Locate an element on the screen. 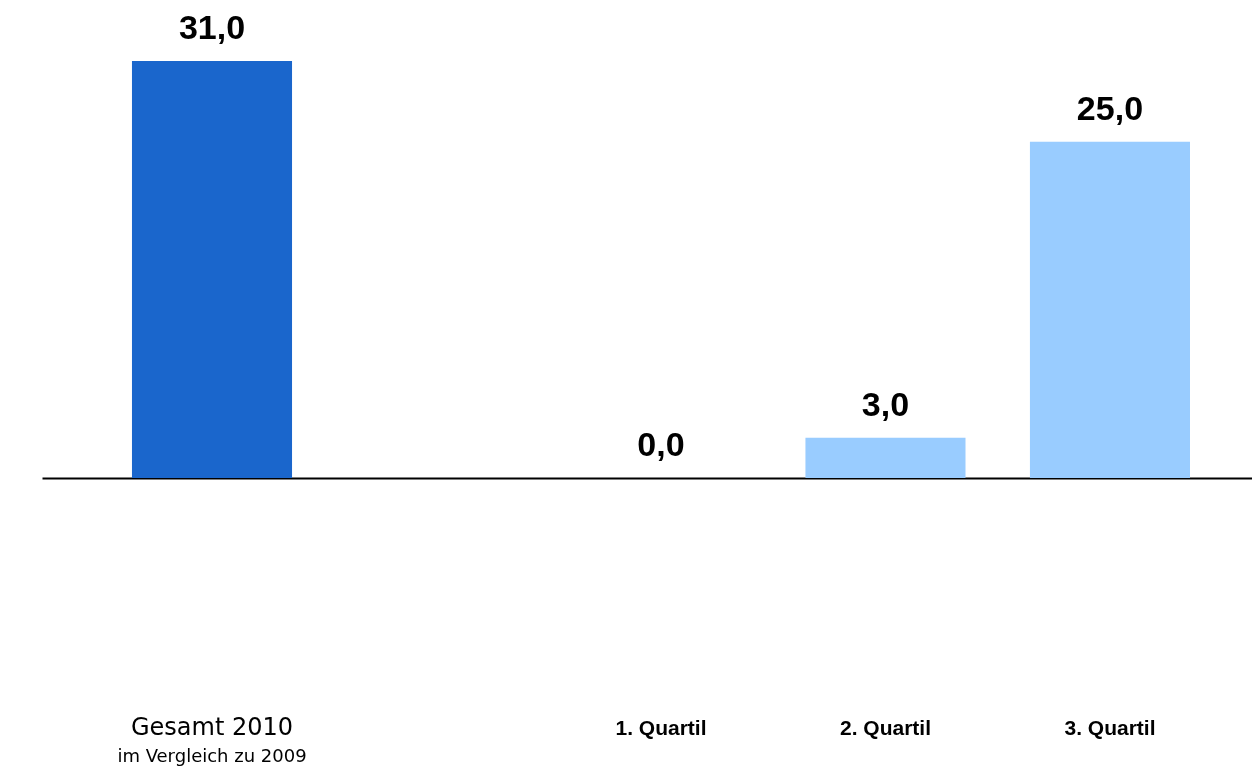 The height and width of the screenshot is (780, 1252). x-tick-label: 1. Quartil is located at coordinates (661, 727).